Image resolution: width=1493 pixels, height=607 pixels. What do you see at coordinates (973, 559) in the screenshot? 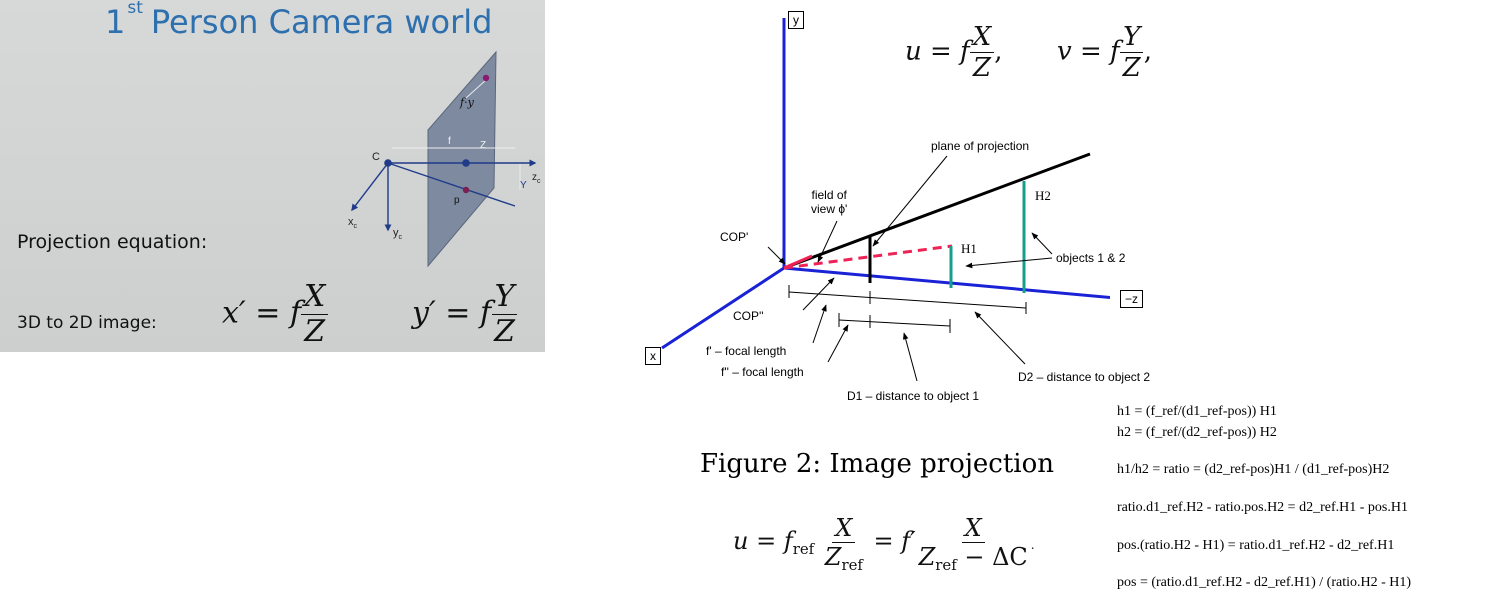
I see `bottom-eq-den2: Zref − ΔC` at bounding box center [973, 559].